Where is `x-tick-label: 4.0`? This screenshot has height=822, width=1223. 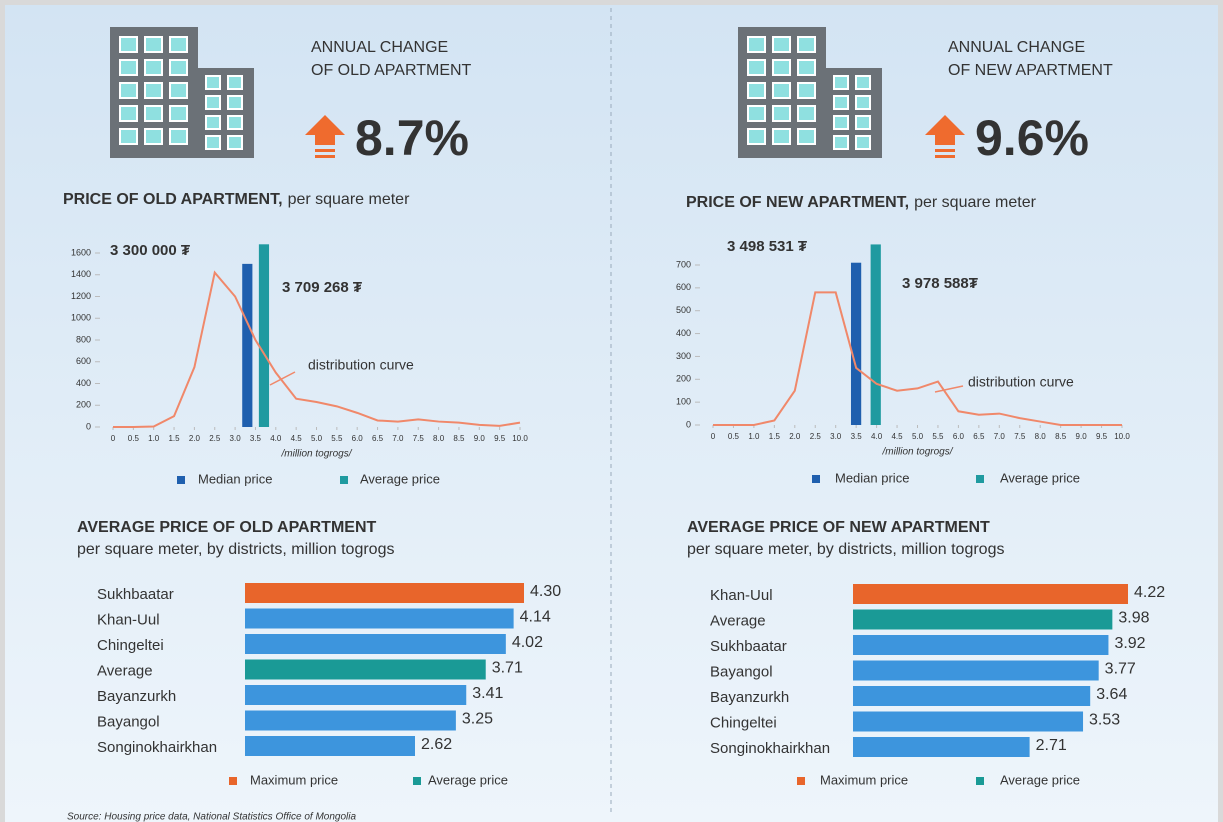
x-tick-label: 4.0 is located at coordinates (877, 436).